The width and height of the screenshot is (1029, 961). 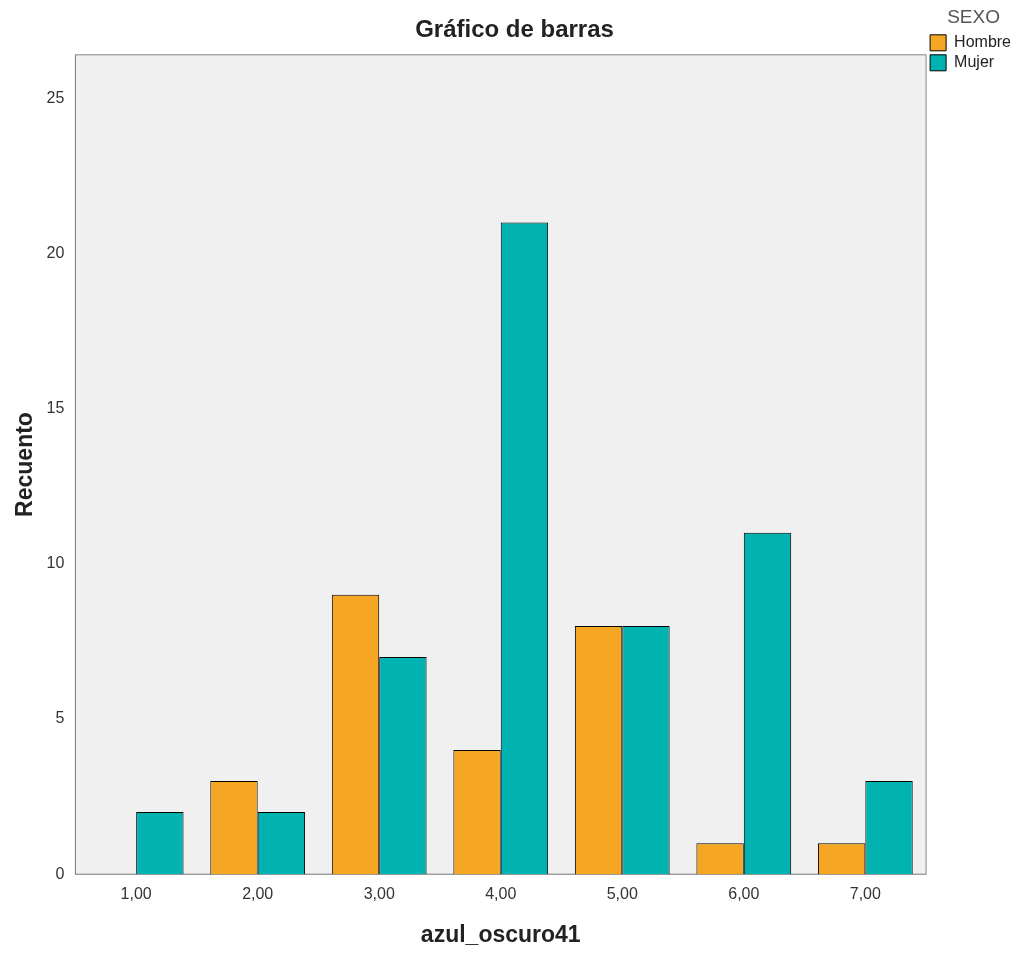 What do you see at coordinates (60, 718) in the screenshot?
I see `y-tick-label: 5` at bounding box center [60, 718].